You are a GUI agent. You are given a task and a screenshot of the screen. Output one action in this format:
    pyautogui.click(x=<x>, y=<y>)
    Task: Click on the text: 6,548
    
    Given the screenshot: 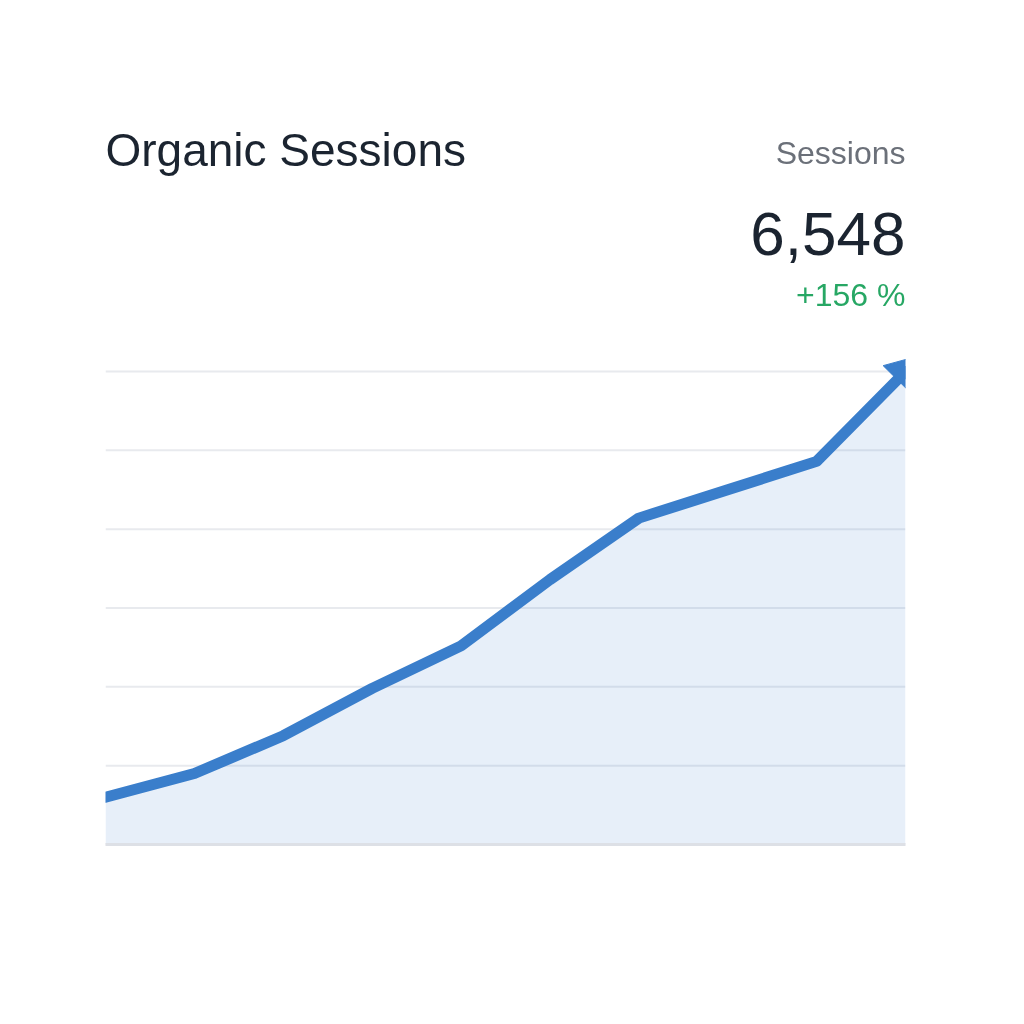 What is the action you would take?
    pyautogui.click(x=828, y=233)
    